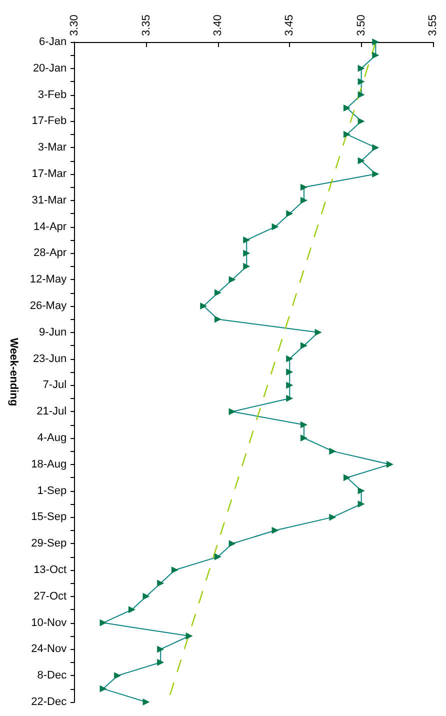 The height and width of the screenshot is (716, 446). Describe the element at coordinates (52, 490) in the screenshot. I see `y-tick-label: 1-Sep` at that location.